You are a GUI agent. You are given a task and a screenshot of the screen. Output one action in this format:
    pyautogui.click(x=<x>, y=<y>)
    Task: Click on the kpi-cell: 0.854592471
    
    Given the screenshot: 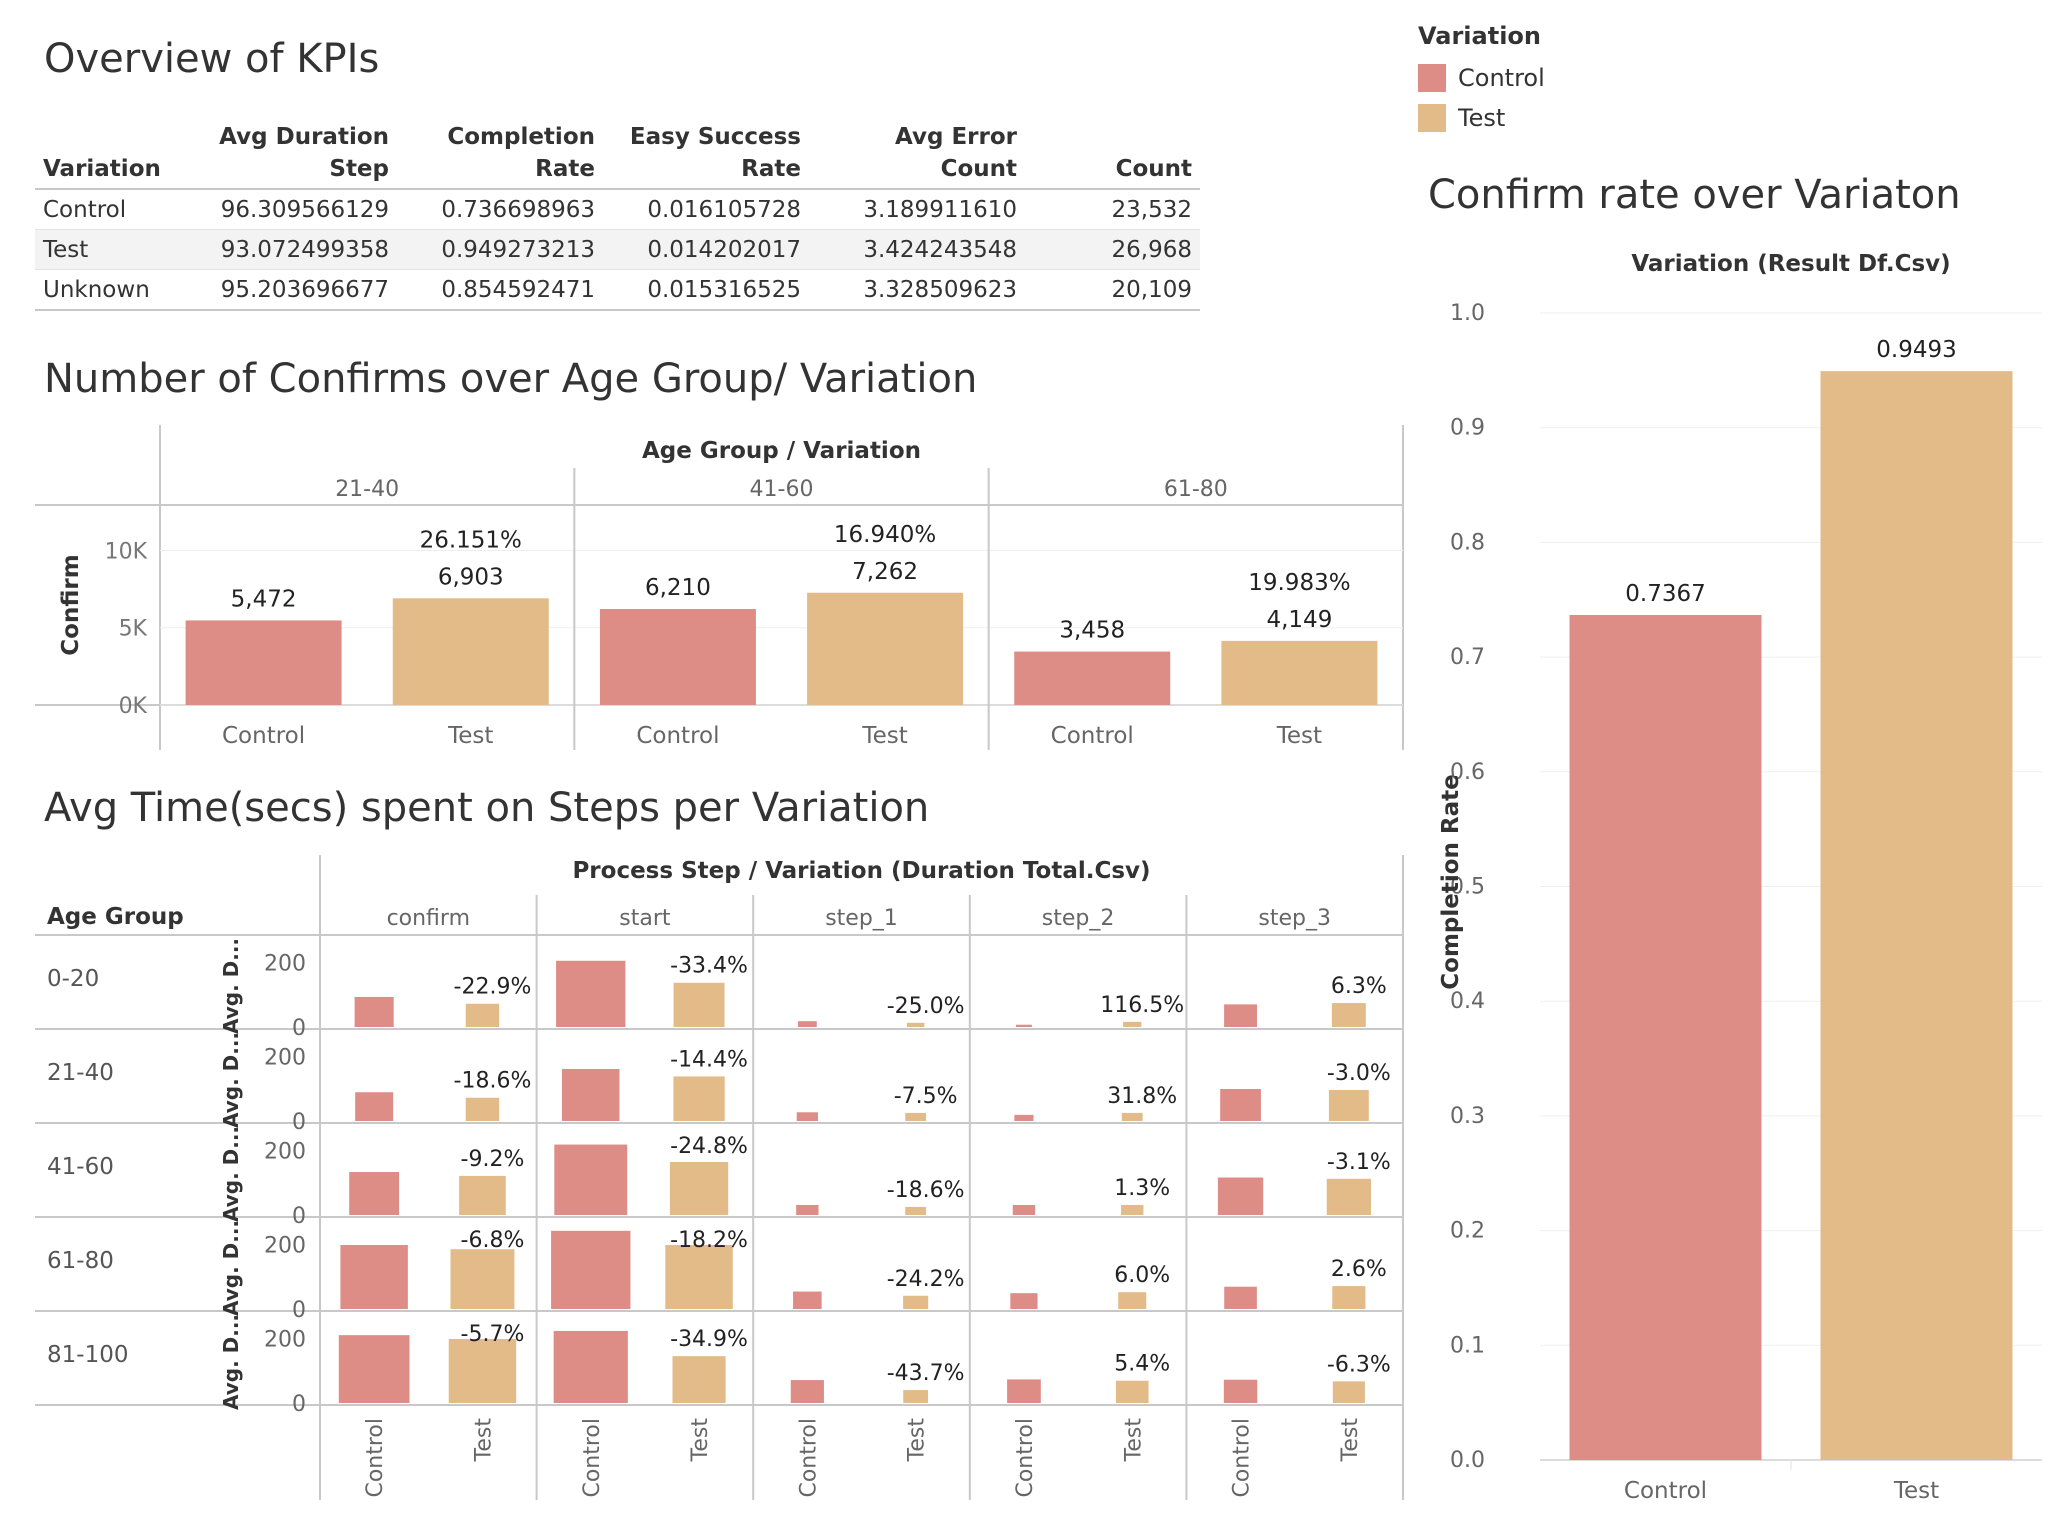 What is the action you would take?
    pyautogui.click(x=500, y=290)
    